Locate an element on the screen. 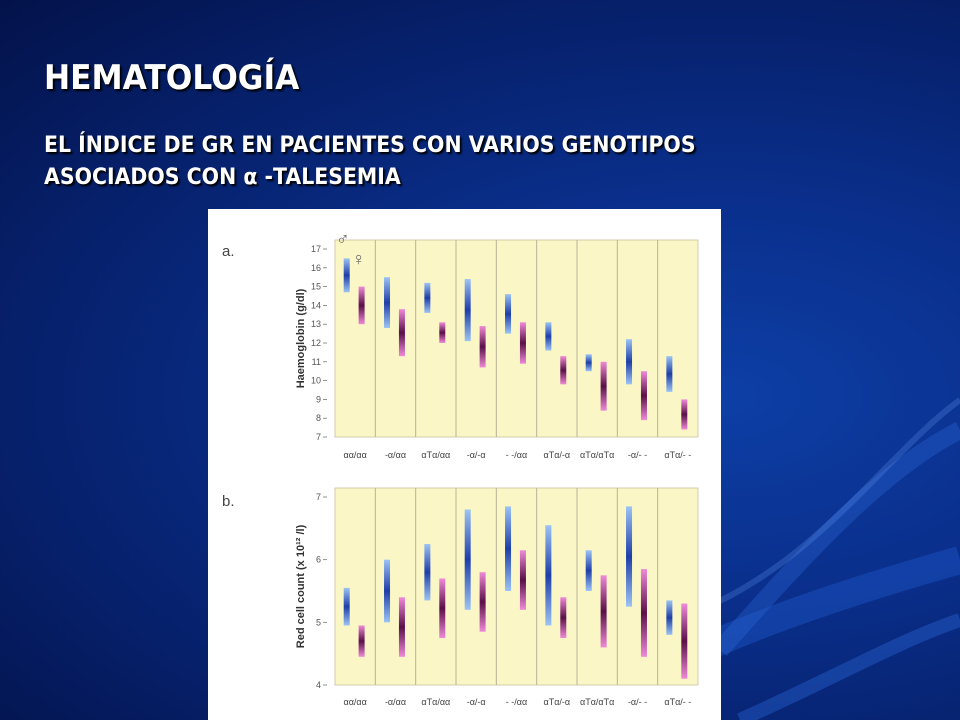 This screenshot has width=960, height=720. y-axis-label: Haemoglobin (g/dl) is located at coordinates (301, 338).